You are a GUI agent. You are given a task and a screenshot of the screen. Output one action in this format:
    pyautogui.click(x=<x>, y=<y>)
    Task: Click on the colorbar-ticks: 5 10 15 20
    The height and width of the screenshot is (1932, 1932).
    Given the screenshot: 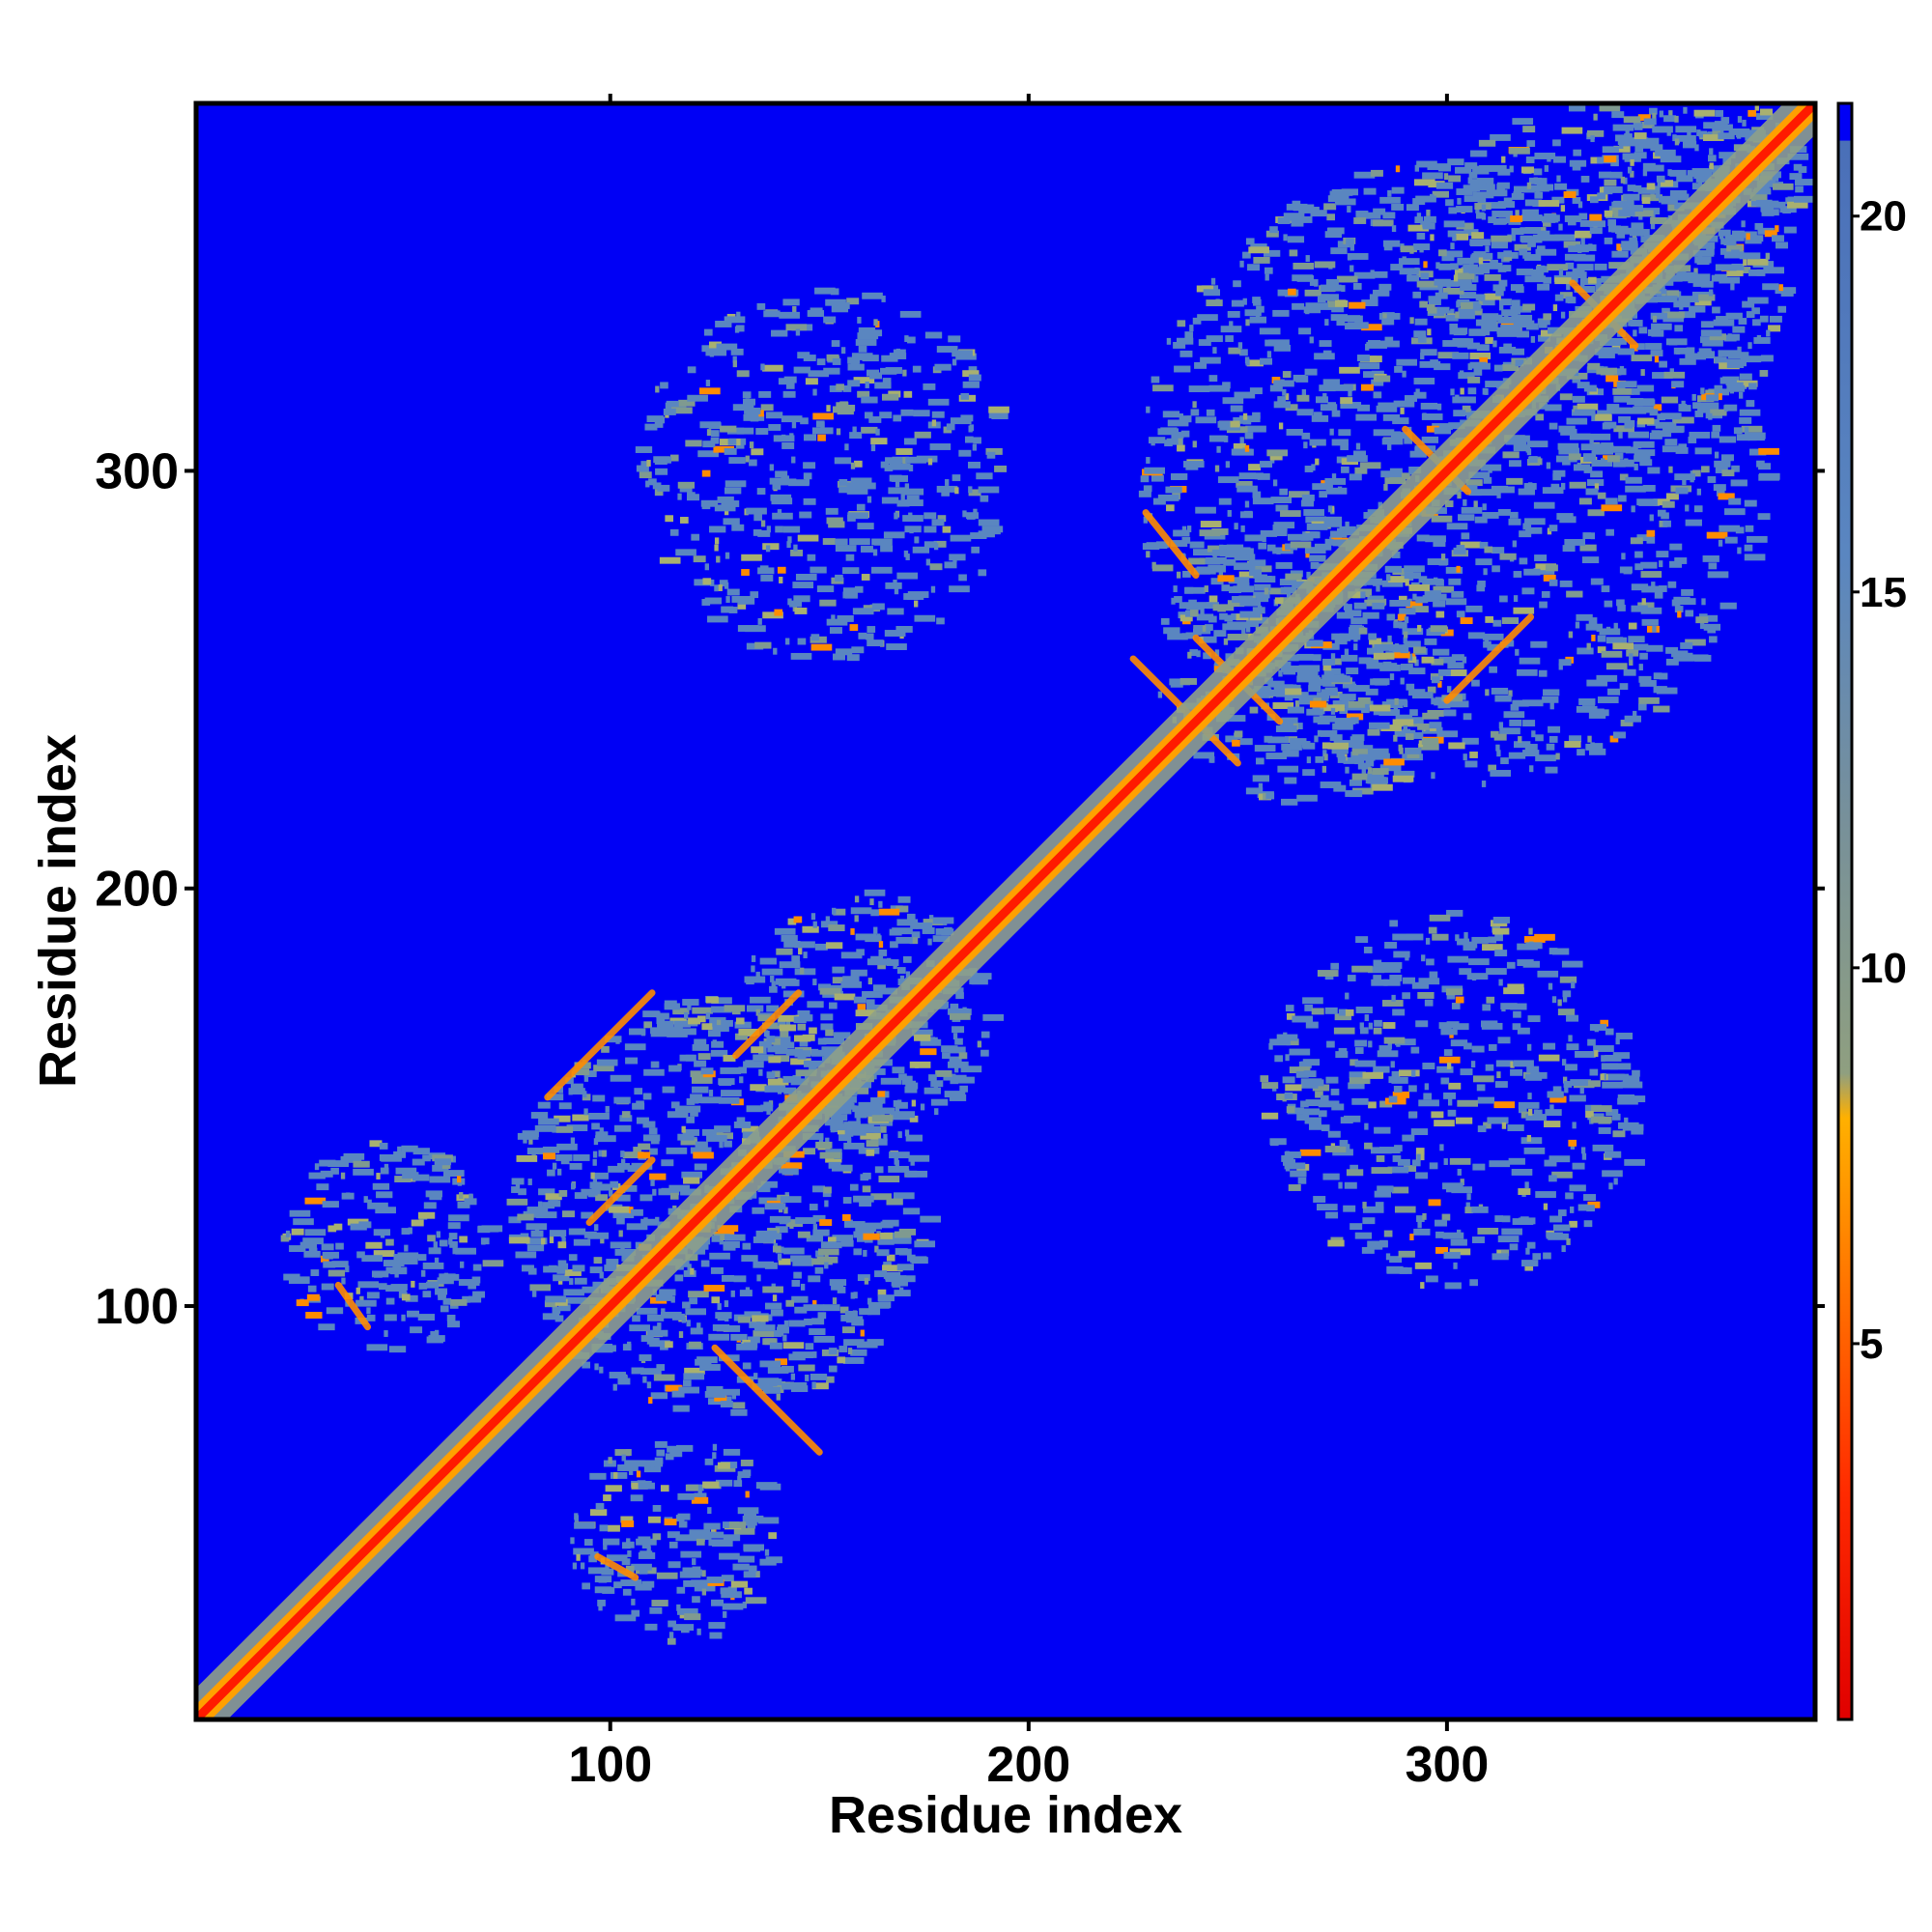 What is the action you would take?
    pyautogui.click(x=1879, y=780)
    